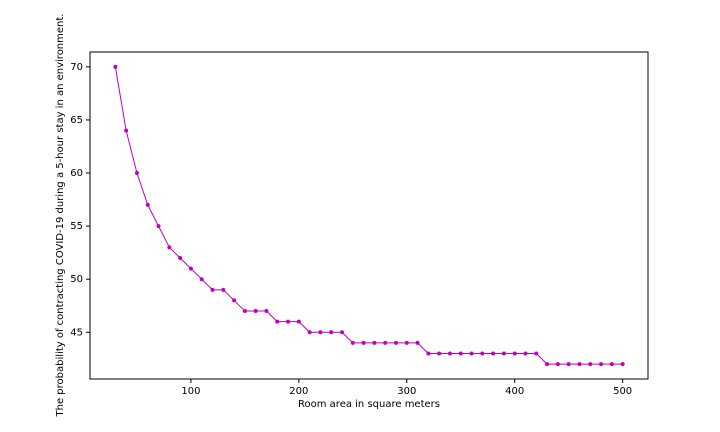  What do you see at coordinates (622, 391) in the screenshot?
I see `x-tick-label: 500` at bounding box center [622, 391].